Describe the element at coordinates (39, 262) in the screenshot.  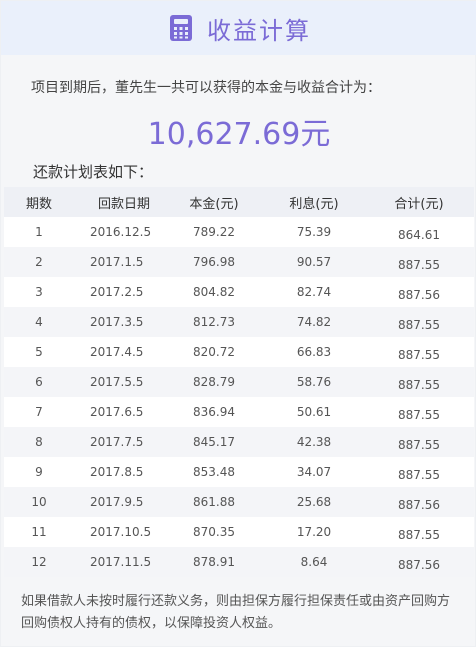
I see `cell-period: 2` at that location.